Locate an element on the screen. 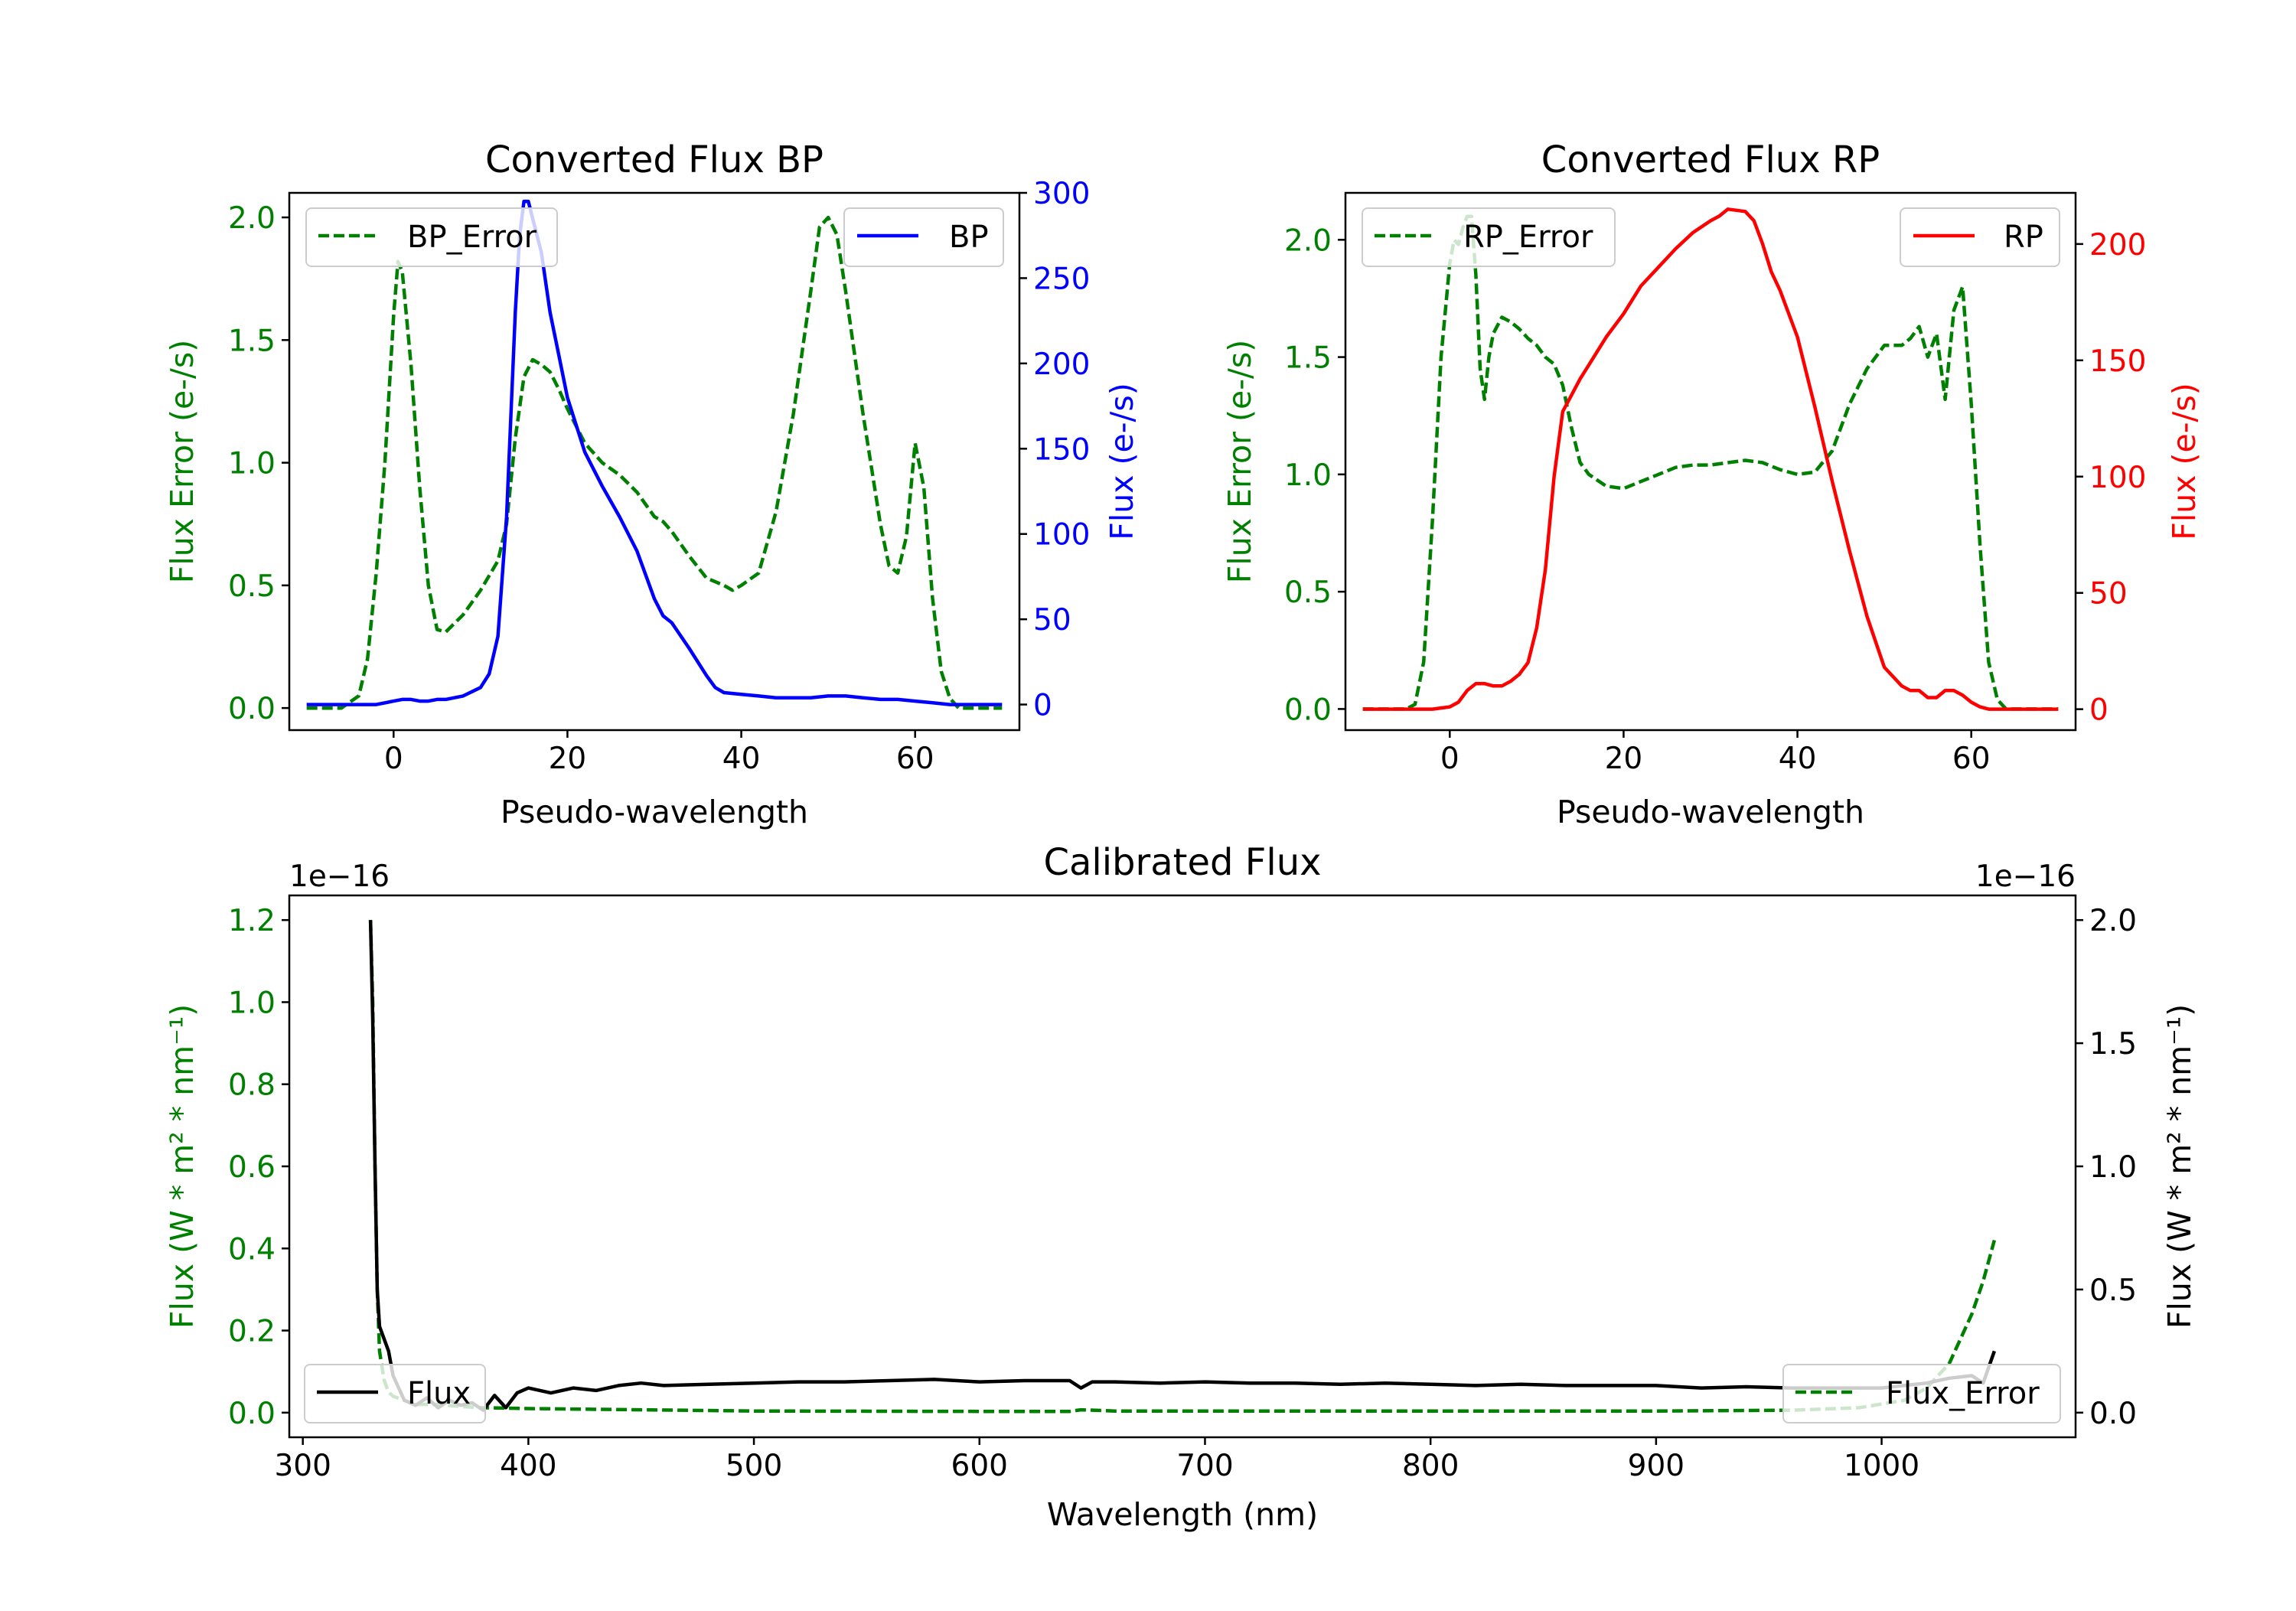 This screenshot has width=2296, height=1611. calibrated-left-offset: 1e−16 is located at coordinates (339, 876).